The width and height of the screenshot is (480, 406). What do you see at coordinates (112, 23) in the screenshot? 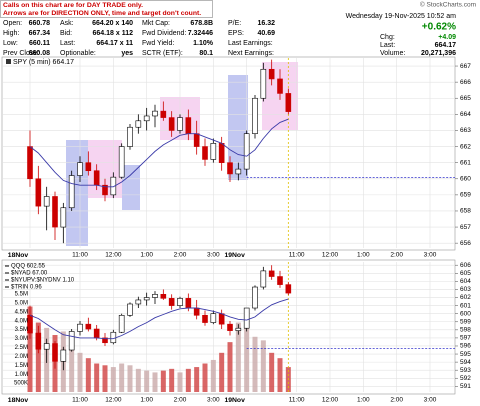
I see `quote-value: 664.20 x 140` at bounding box center [112, 23].